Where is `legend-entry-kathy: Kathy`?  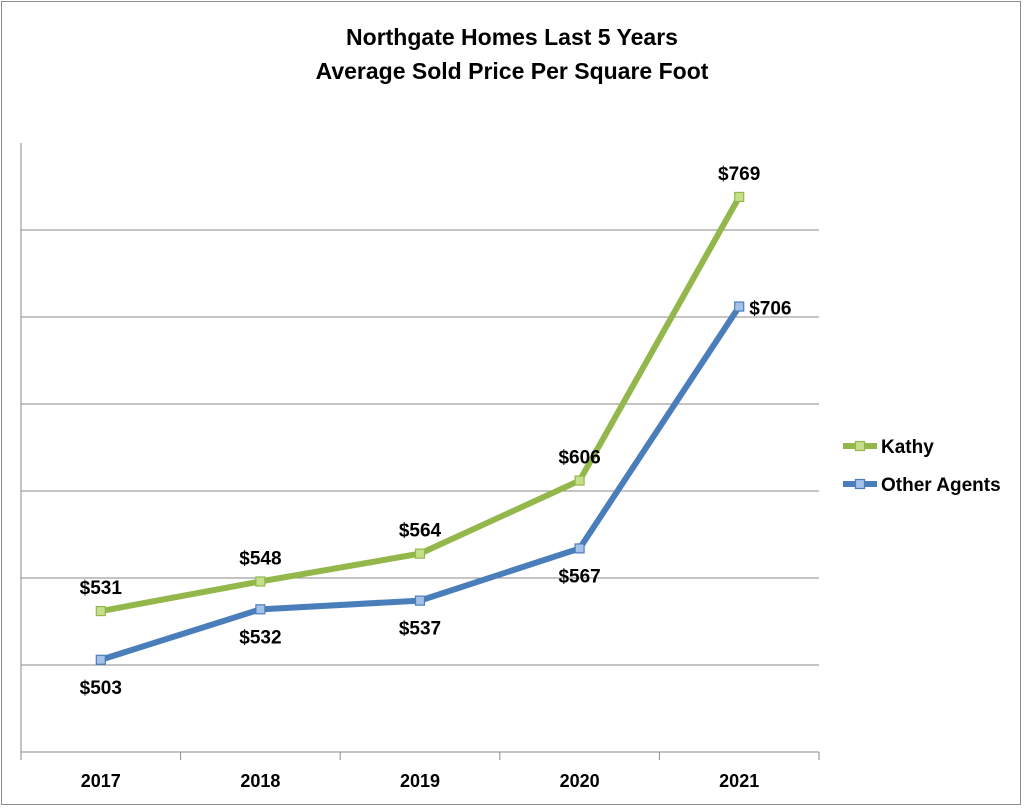
legend-entry-kathy: Kathy is located at coordinates (888, 447).